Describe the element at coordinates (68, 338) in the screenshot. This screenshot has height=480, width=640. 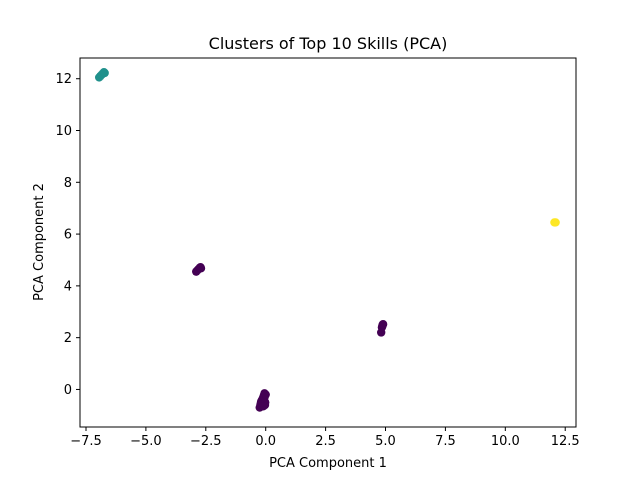
I see `y-tick-label: 2` at that location.